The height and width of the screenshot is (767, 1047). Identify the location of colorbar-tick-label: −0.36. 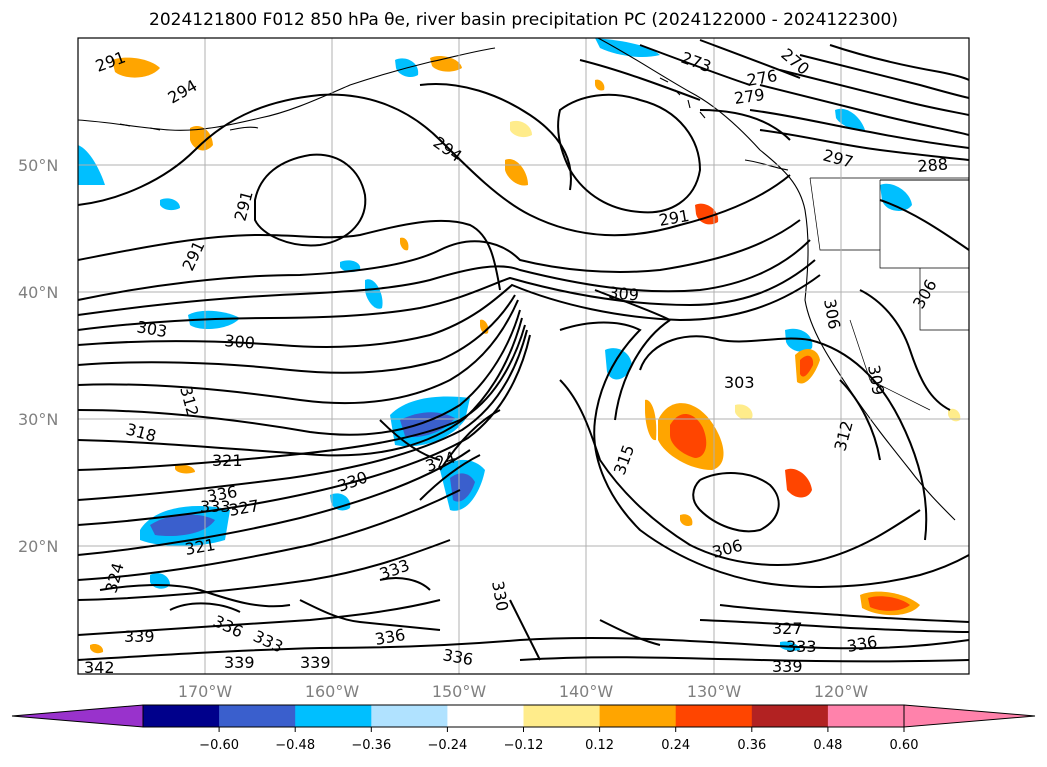
(371, 745).